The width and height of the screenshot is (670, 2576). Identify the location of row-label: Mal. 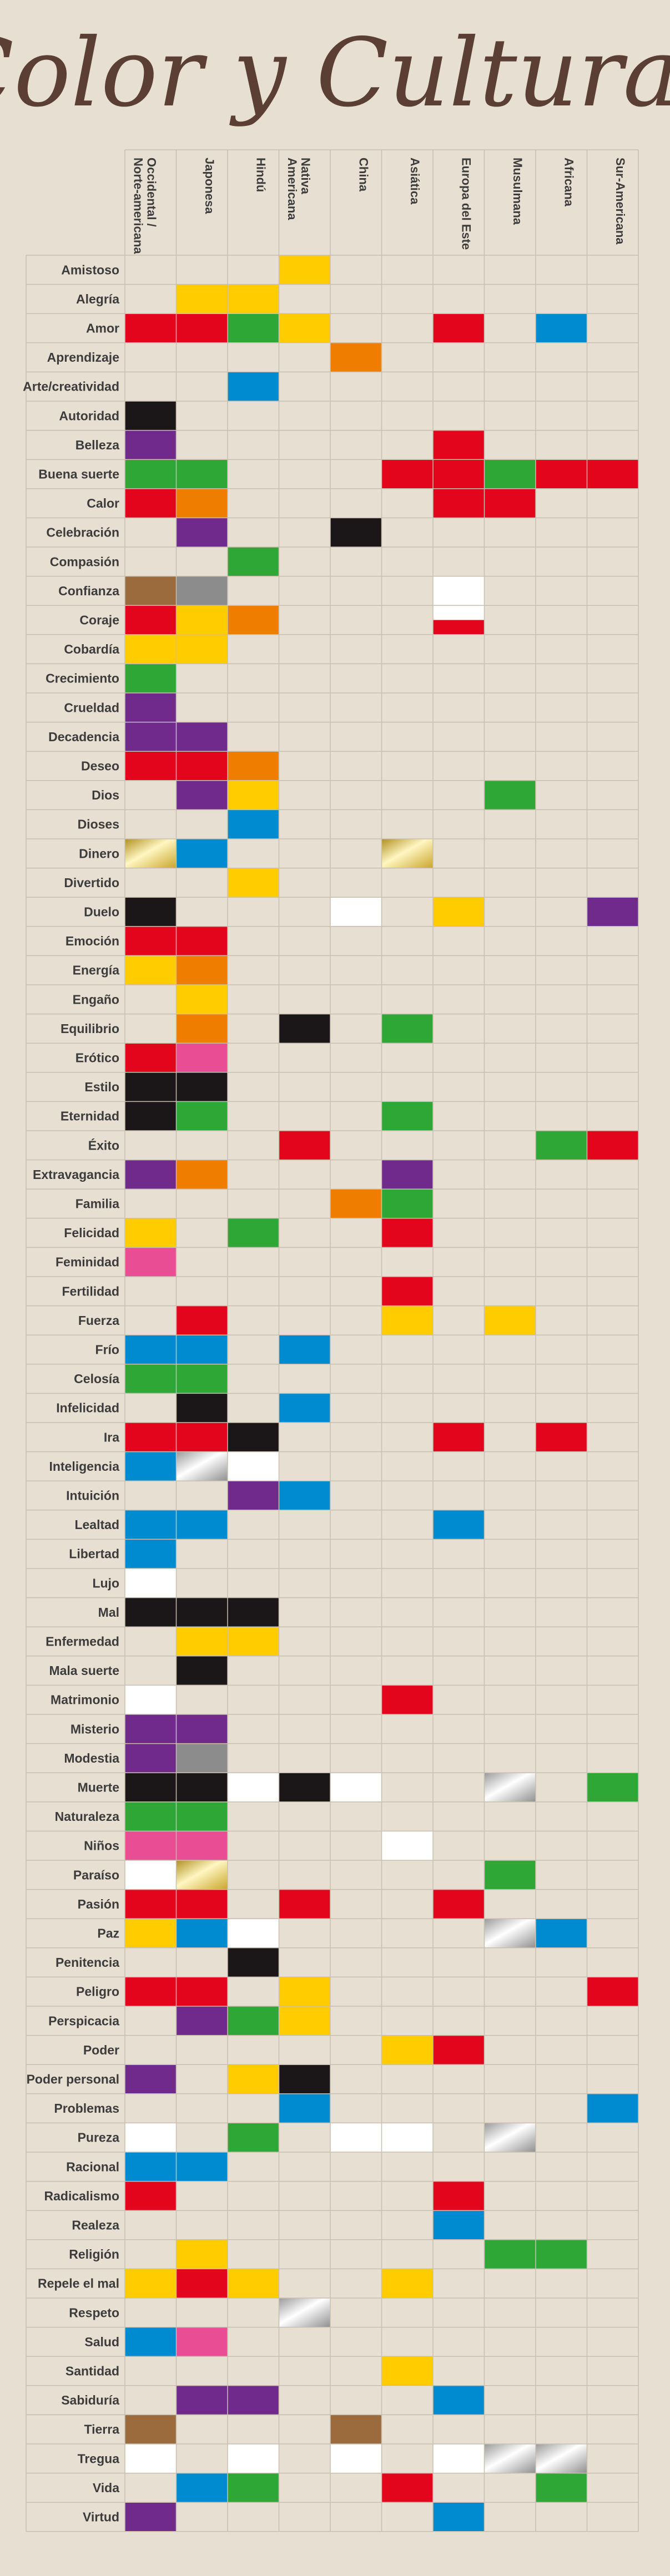
(108, 1612).